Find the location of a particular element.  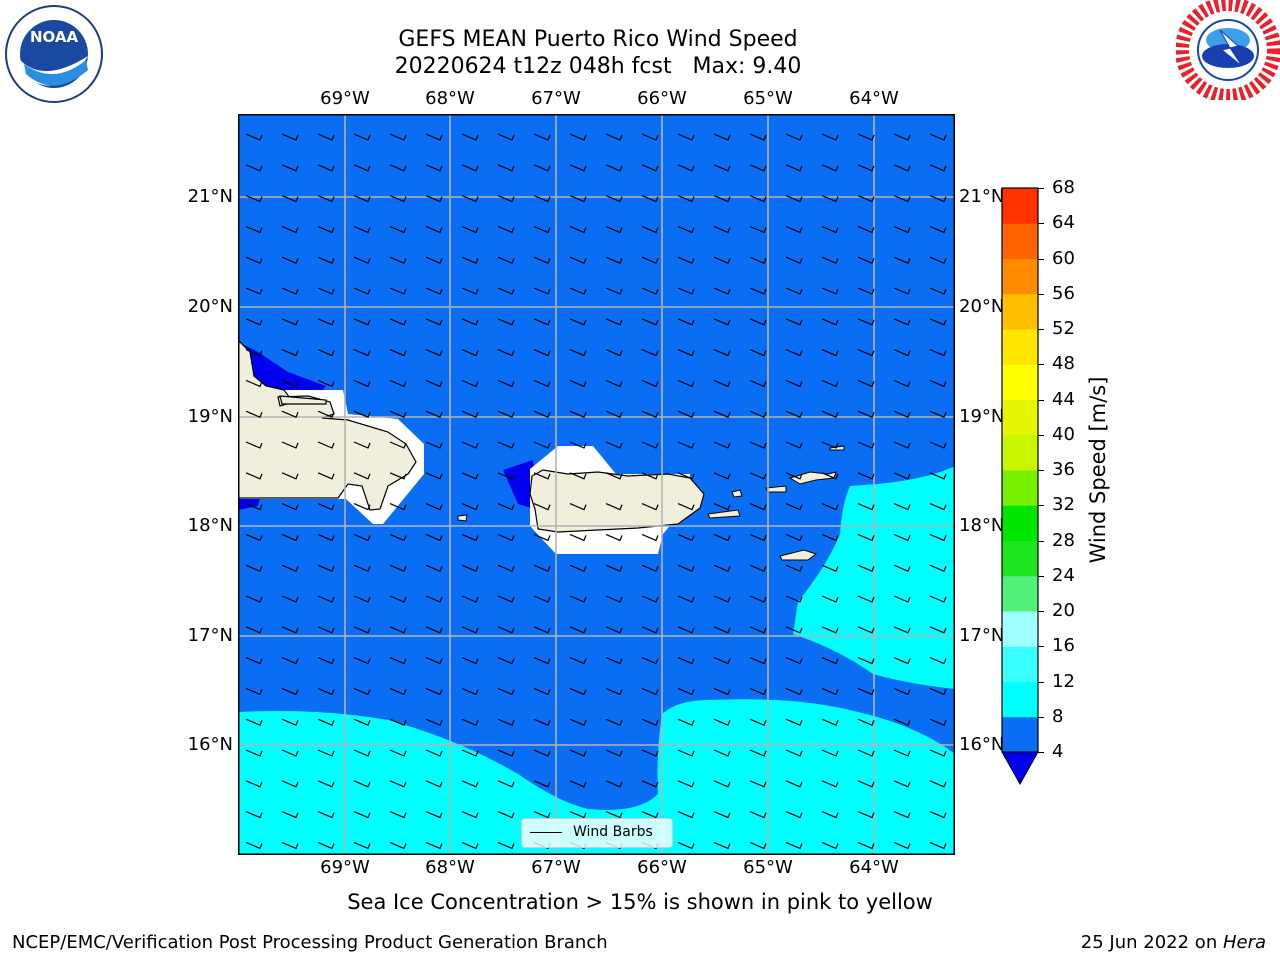

lat-label-left-17n: 17°N is located at coordinates (210, 635).